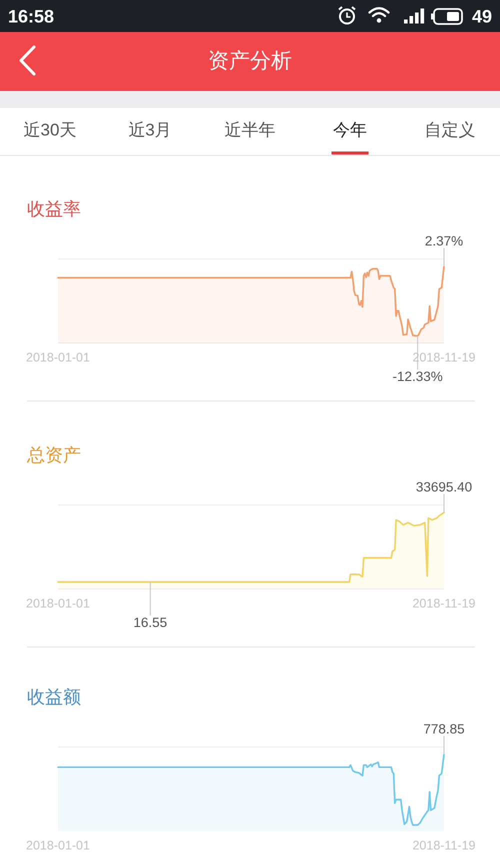 This screenshot has height=853, width=500. What do you see at coordinates (53, 455) in the screenshot?
I see `chart-title: 总资产` at bounding box center [53, 455].